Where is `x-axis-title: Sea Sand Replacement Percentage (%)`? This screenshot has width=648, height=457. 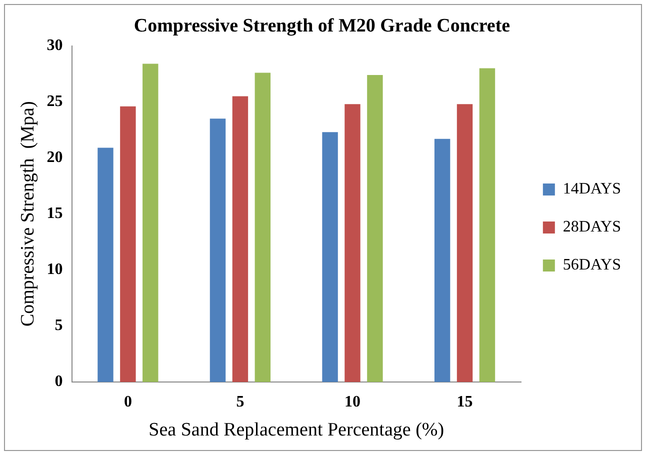
x-axis-title: Sea Sand Replacement Percentage (%) is located at coordinates (296, 430).